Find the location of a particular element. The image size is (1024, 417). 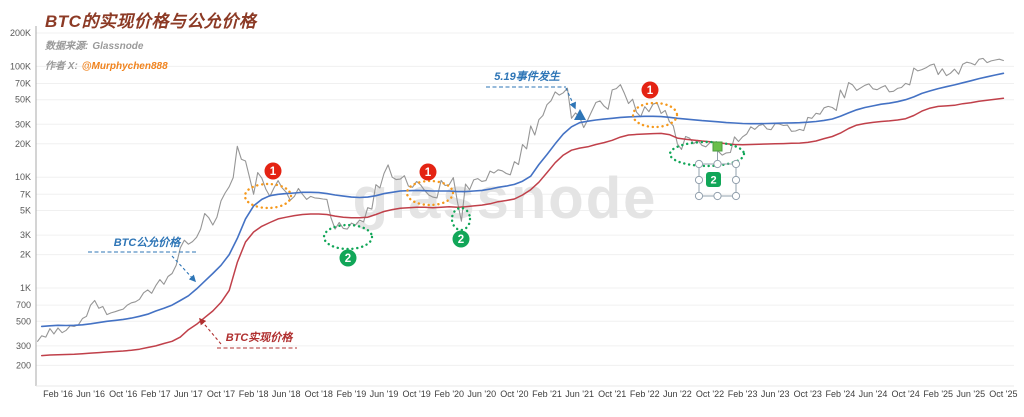

badge-one-1: 1 is located at coordinates (273, 171).